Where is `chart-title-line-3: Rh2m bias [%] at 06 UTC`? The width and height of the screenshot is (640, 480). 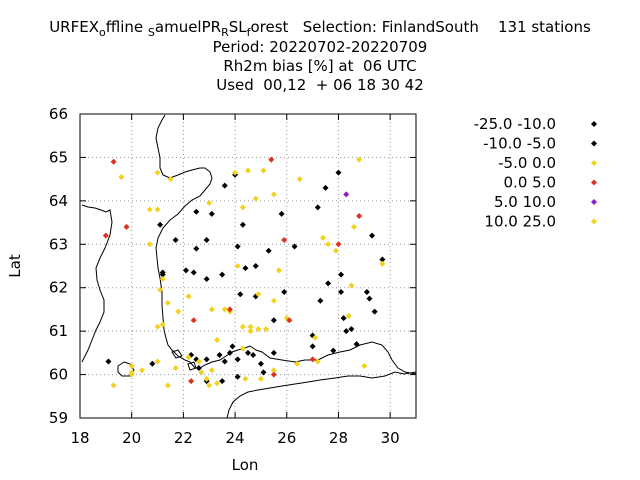 chart-title-line-3: Rh2m bias [%] at 06 UTC is located at coordinates (320, 66).